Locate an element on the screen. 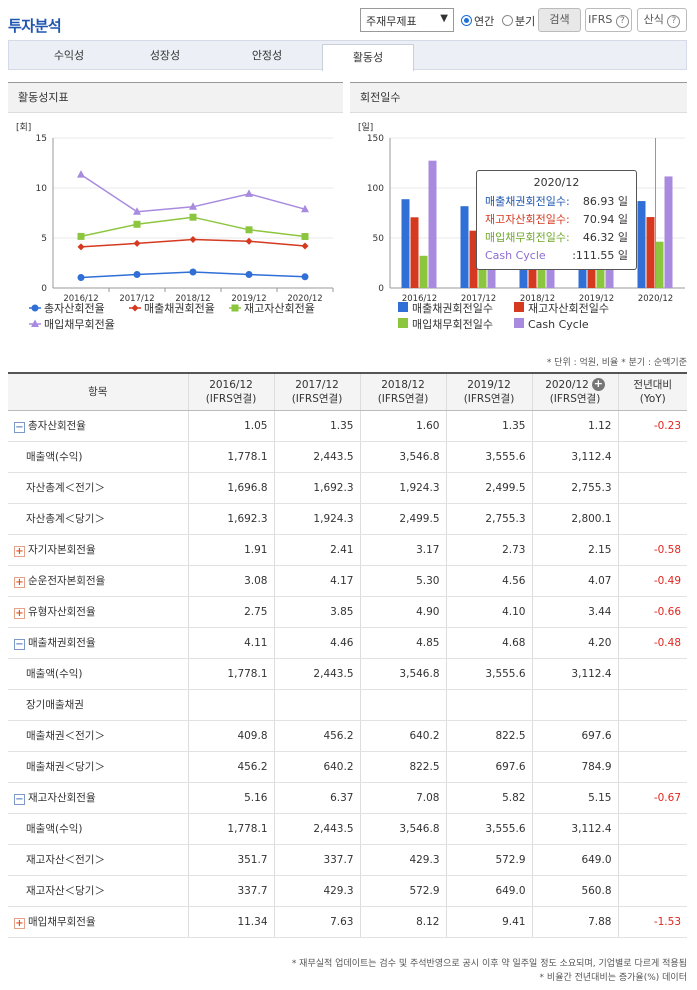  tab-growth: 성장성 is located at coordinates (165, 55).